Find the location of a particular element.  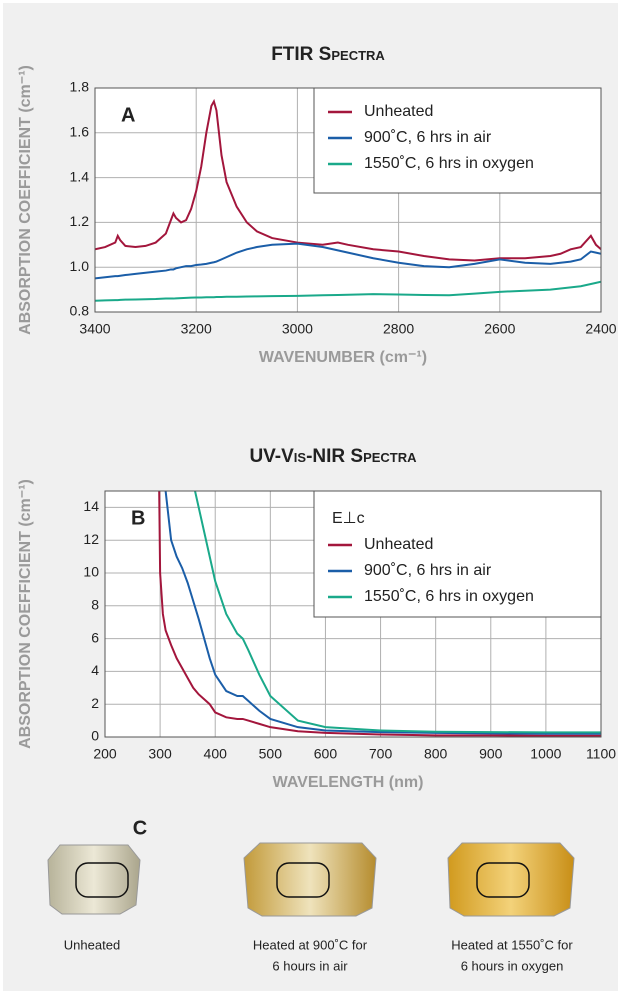

x-tick-label: 2800 is located at coordinates (398, 329).